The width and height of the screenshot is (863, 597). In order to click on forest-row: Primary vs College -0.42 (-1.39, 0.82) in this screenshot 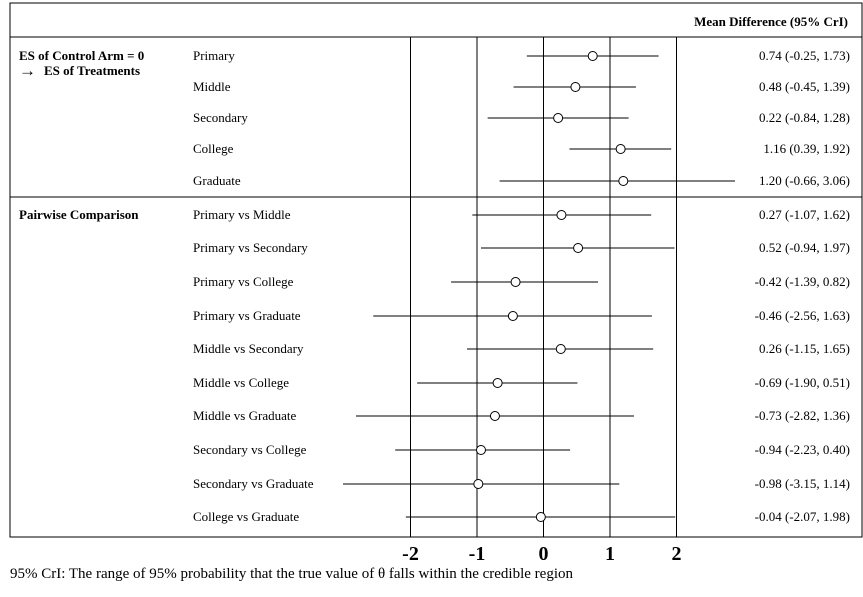, I will do `click(521, 281)`.